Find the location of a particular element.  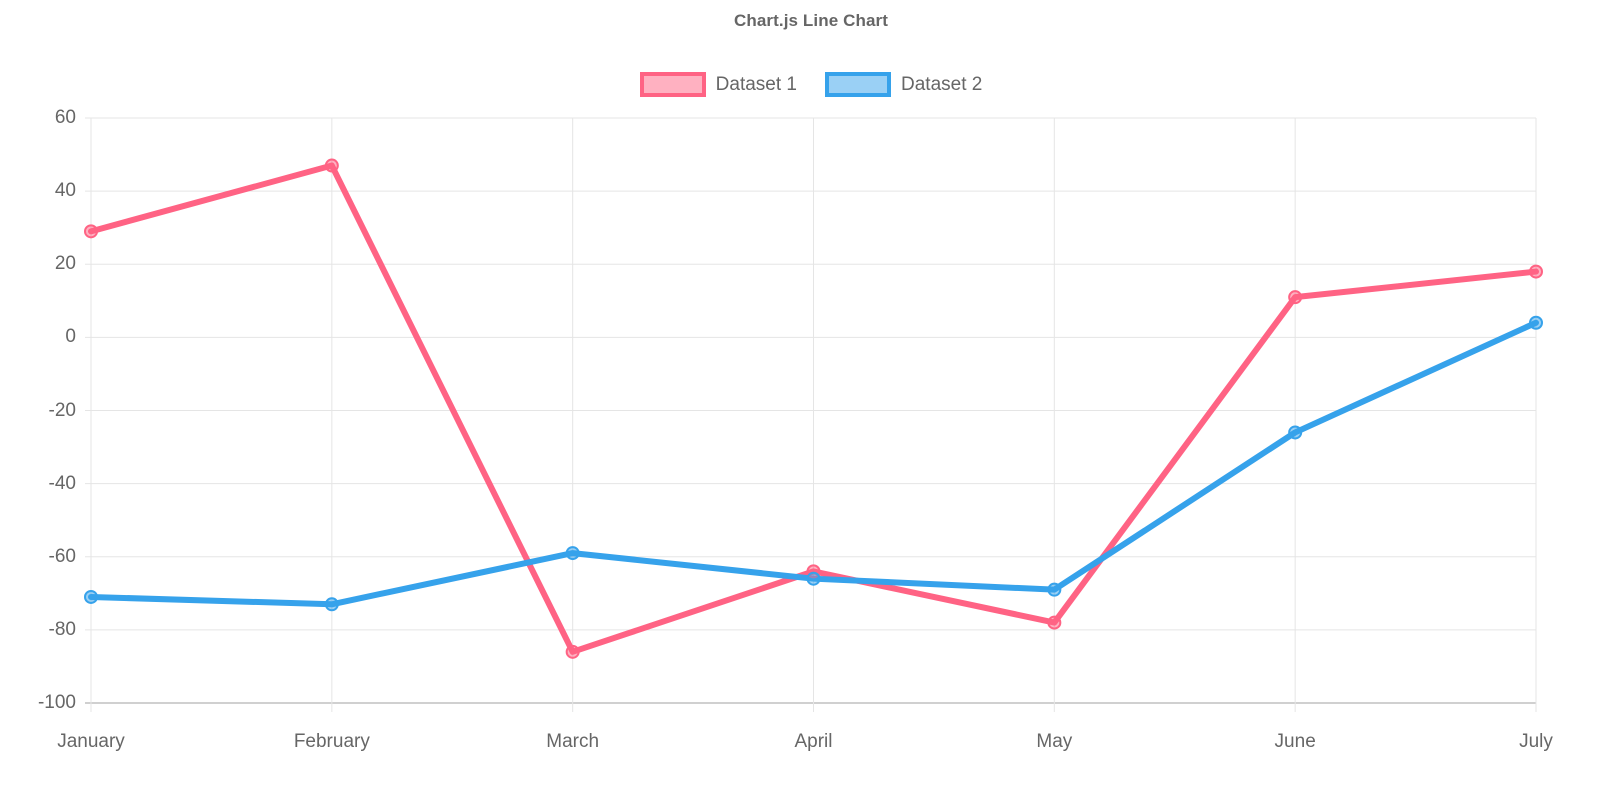

legend-label-dataset-2: Dataset 2 is located at coordinates (942, 84).